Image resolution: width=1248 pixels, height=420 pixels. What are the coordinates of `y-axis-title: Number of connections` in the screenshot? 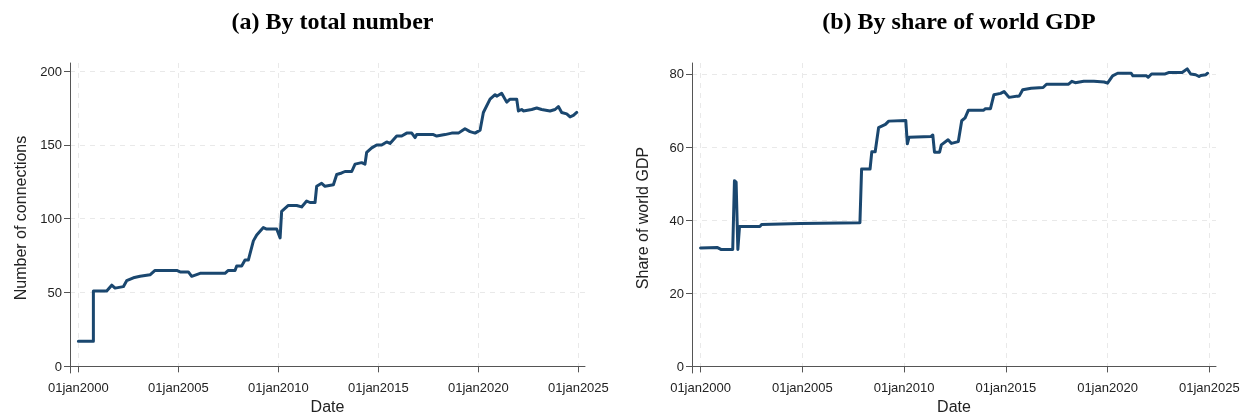 It's located at (20, 218).